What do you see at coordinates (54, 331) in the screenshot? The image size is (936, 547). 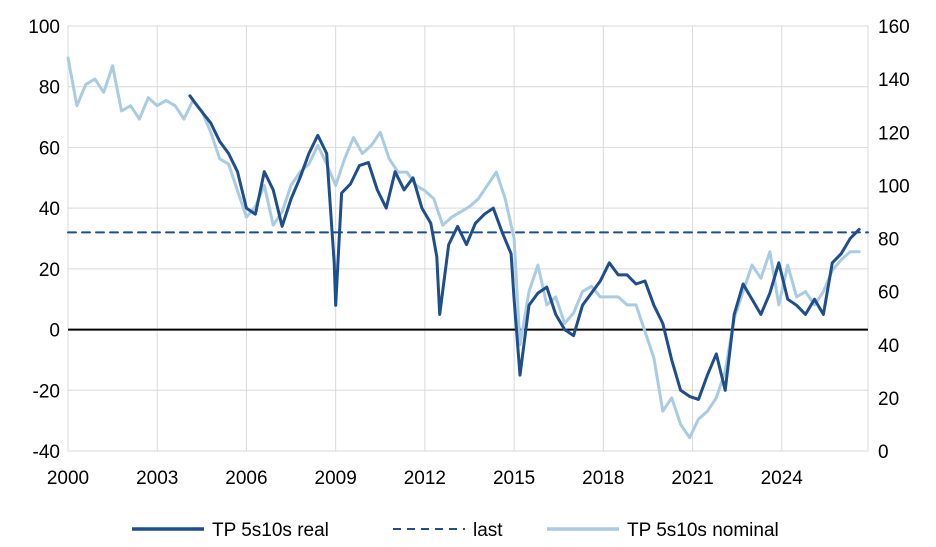 I see `y-left-tick-label: 0` at bounding box center [54, 331].